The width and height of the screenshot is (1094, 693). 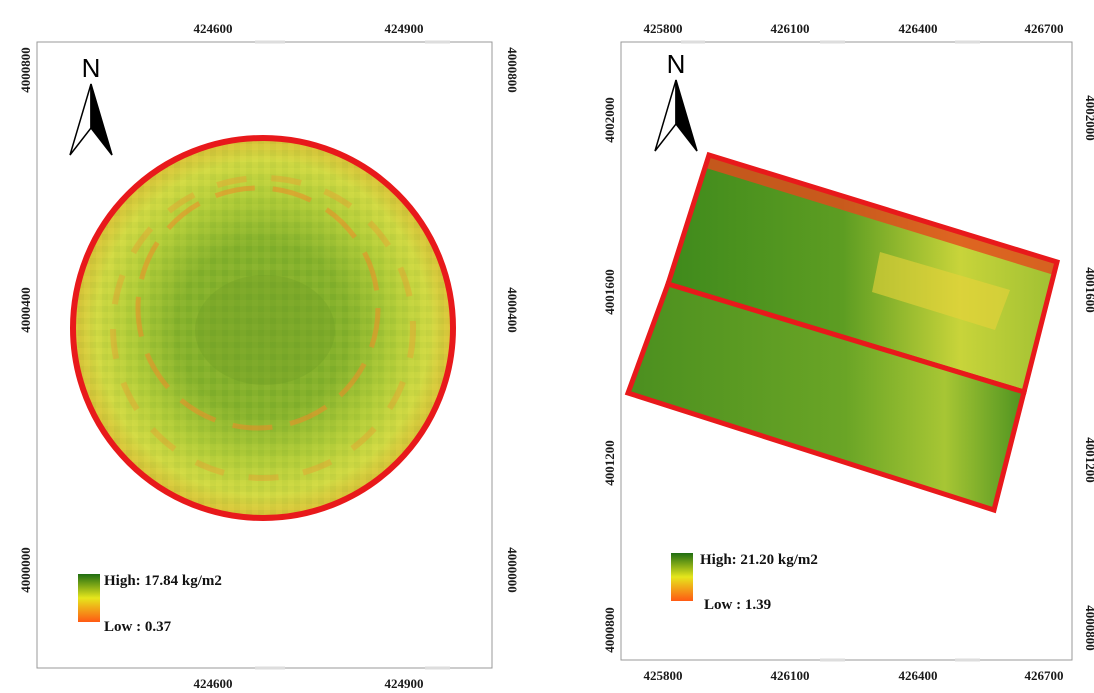 What do you see at coordinates (404, 28) in the screenshot?
I see `left-x-tick-top: 424900` at bounding box center [404, 28].